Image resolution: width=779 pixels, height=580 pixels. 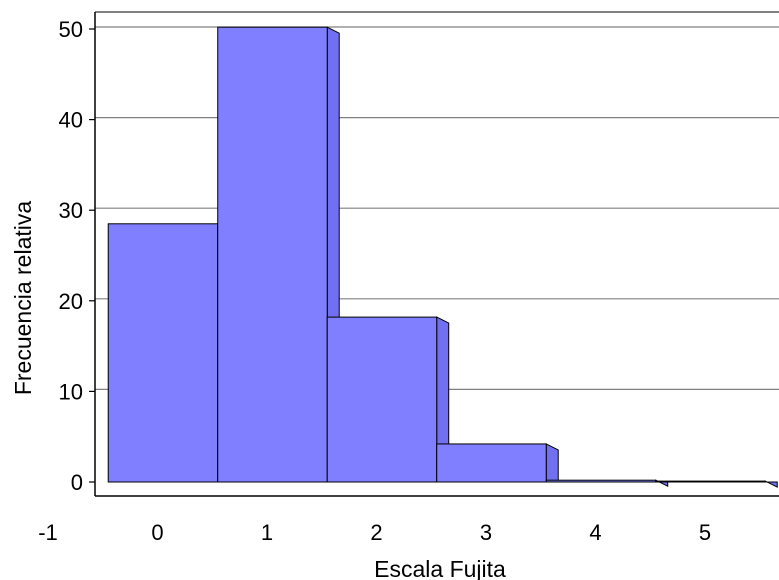 I want to click on y-axis-title: Frecuencia relativa, so click(x=23, y=298).